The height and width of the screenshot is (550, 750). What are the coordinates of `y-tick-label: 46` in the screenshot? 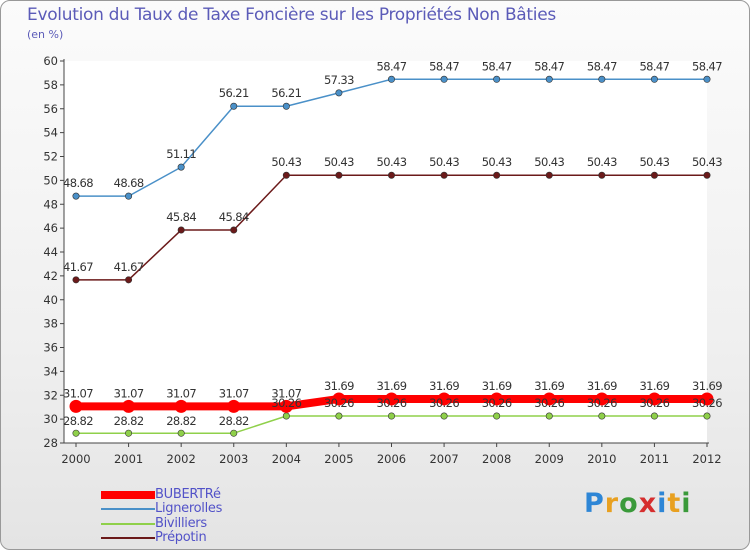 It's located at (50, 228).